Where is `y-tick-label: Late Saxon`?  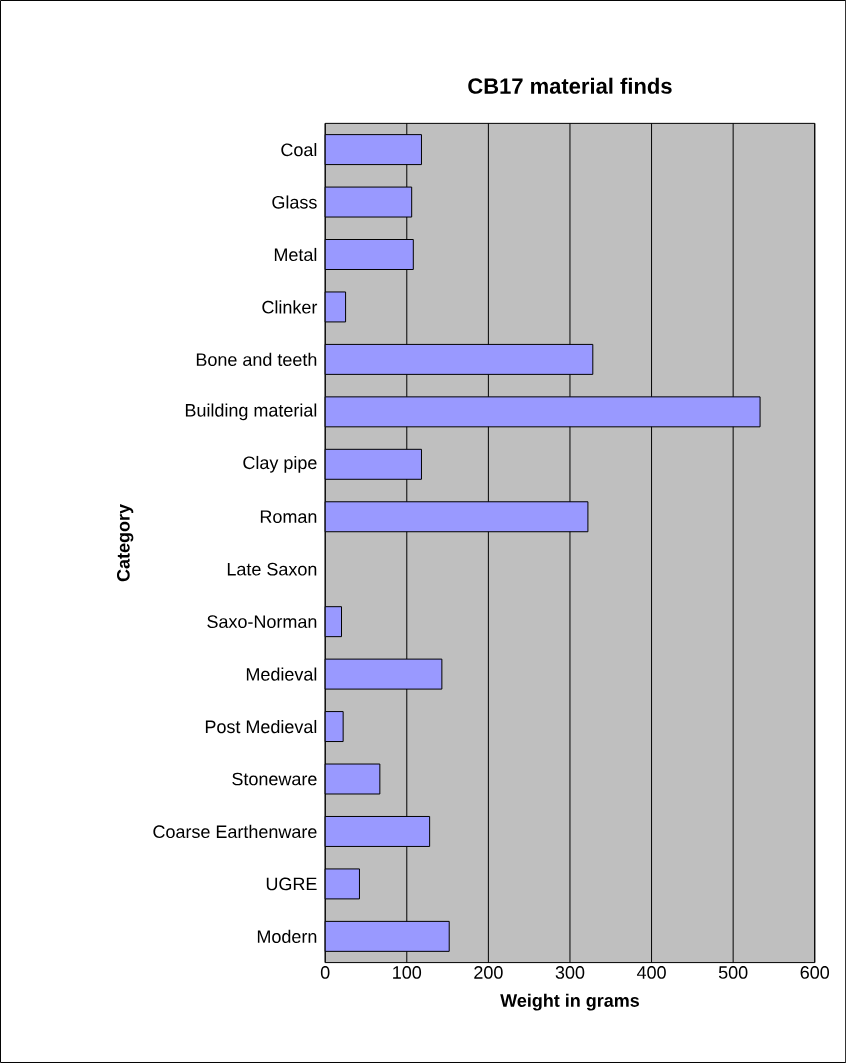 y-tick-label: Late Saxon is located at coordinates (272, 569).